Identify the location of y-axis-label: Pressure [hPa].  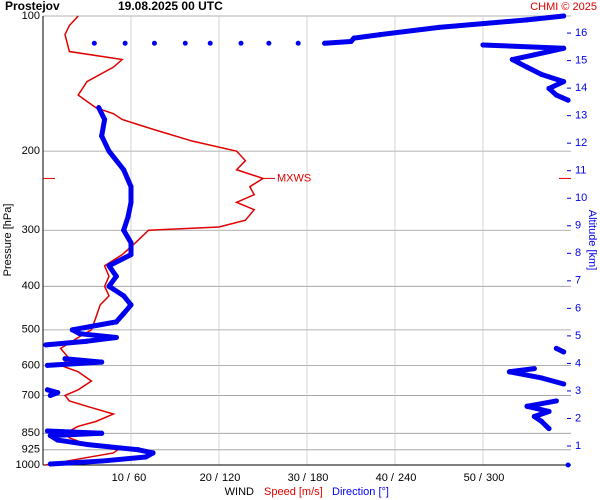
(8, 240).